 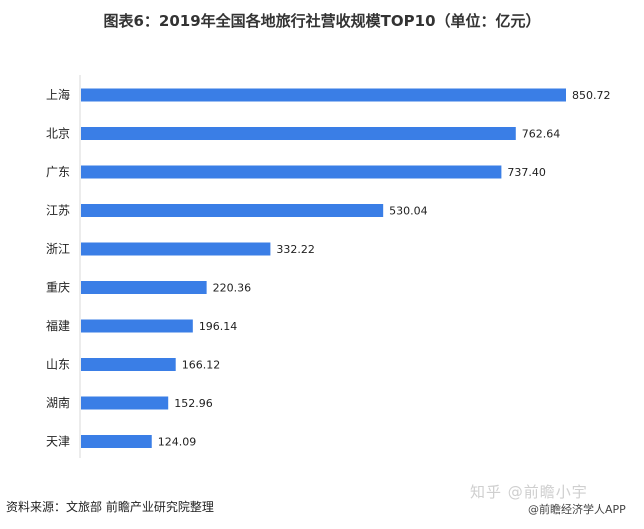 I want to click on category-label: 江苏, so click(x=58, y=211).